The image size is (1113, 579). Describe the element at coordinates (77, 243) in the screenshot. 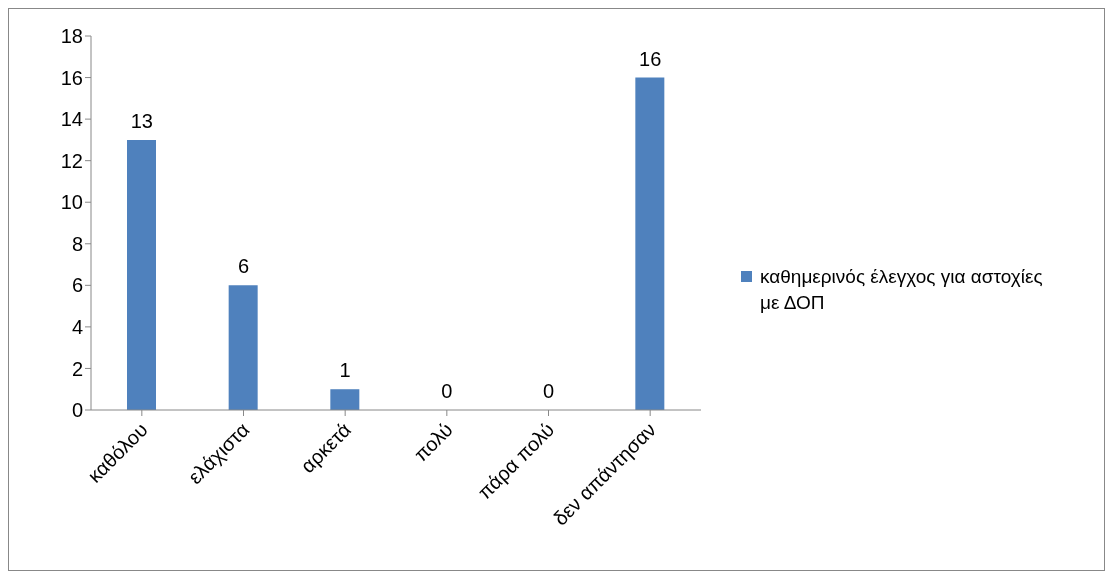

I see `y-tick-label: 8` at that location.